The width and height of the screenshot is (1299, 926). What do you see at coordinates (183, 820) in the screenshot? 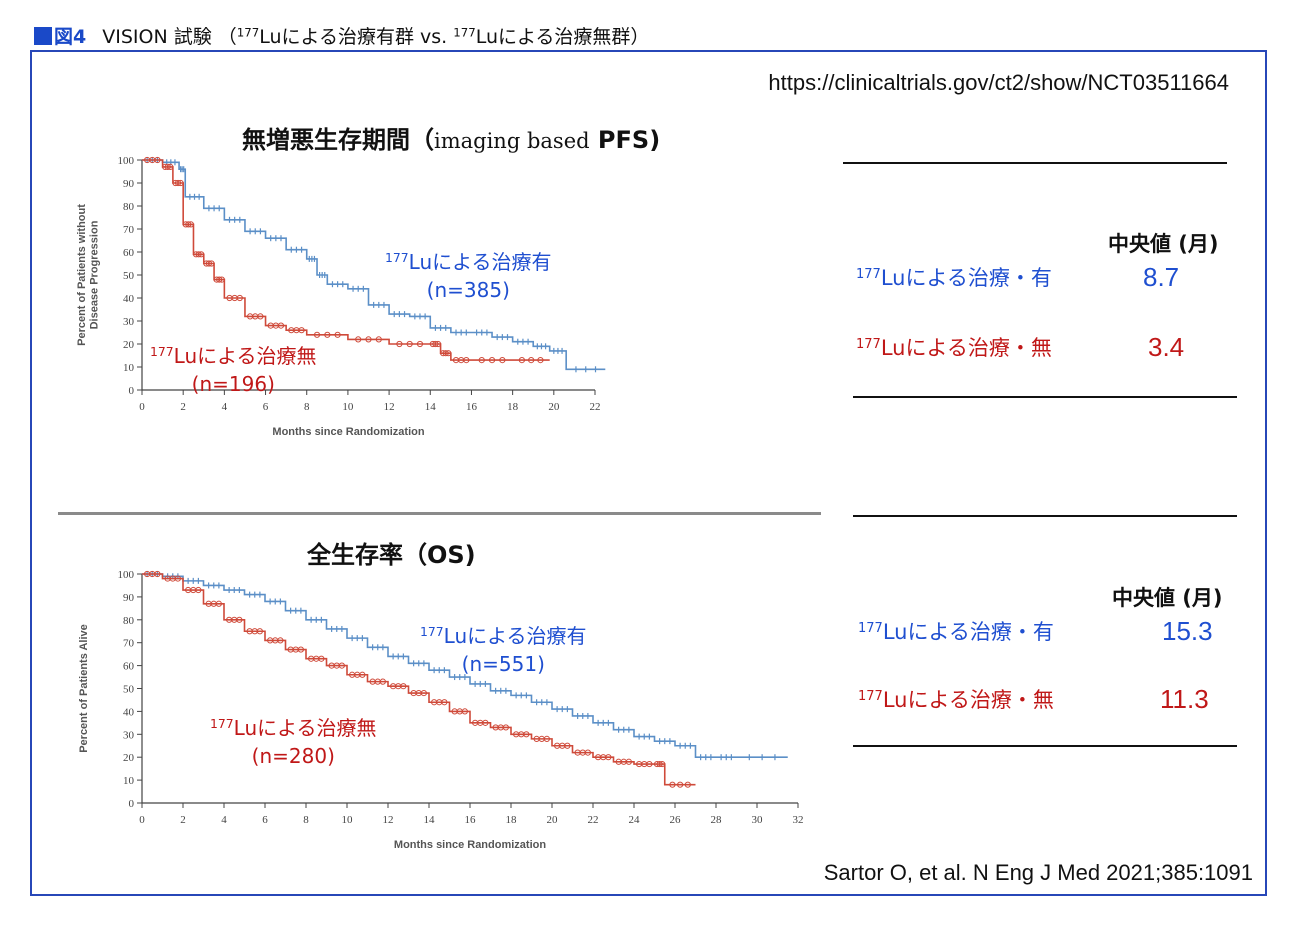
I see `os-x-tick-label: 2` at bounding box center [183, 820].